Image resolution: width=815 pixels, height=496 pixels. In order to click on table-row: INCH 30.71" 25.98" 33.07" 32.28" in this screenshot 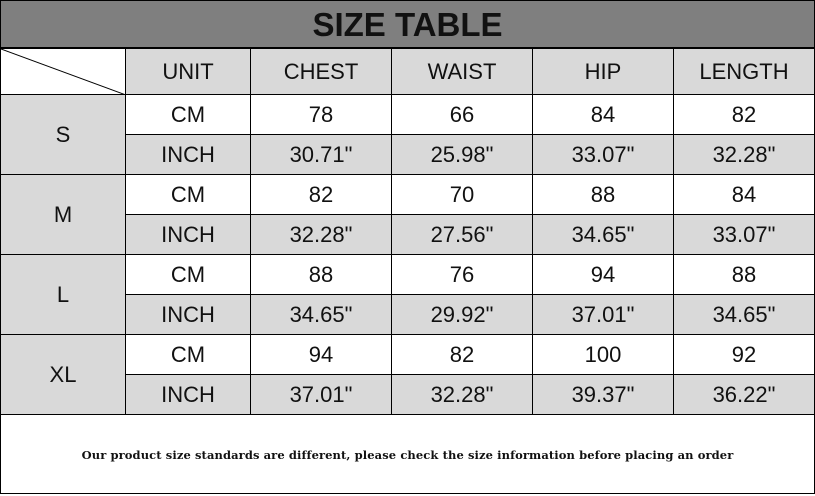, I will do `click(408, 154)`.